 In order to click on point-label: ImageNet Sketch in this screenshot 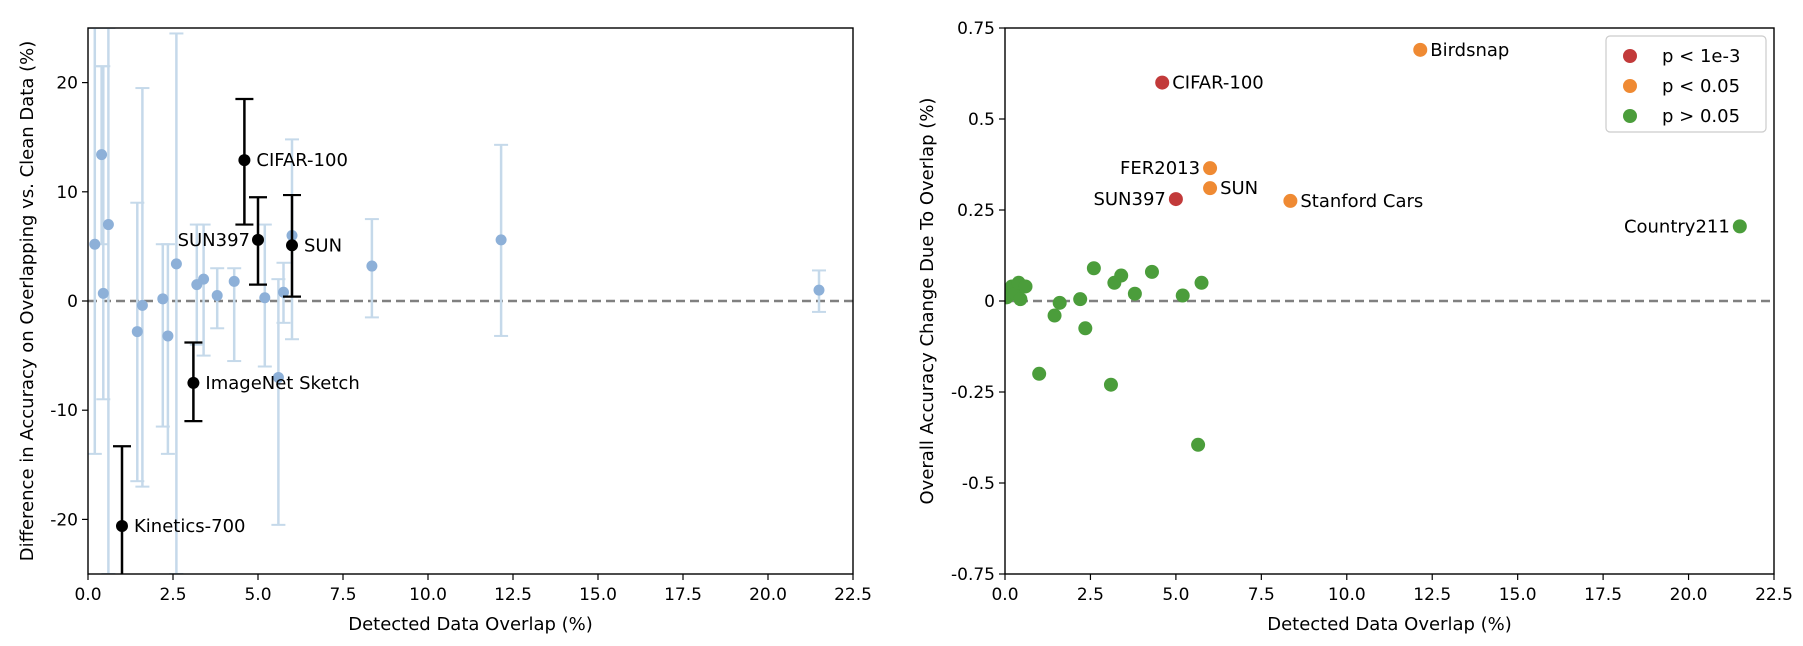, I will do `click(282, 383)`.